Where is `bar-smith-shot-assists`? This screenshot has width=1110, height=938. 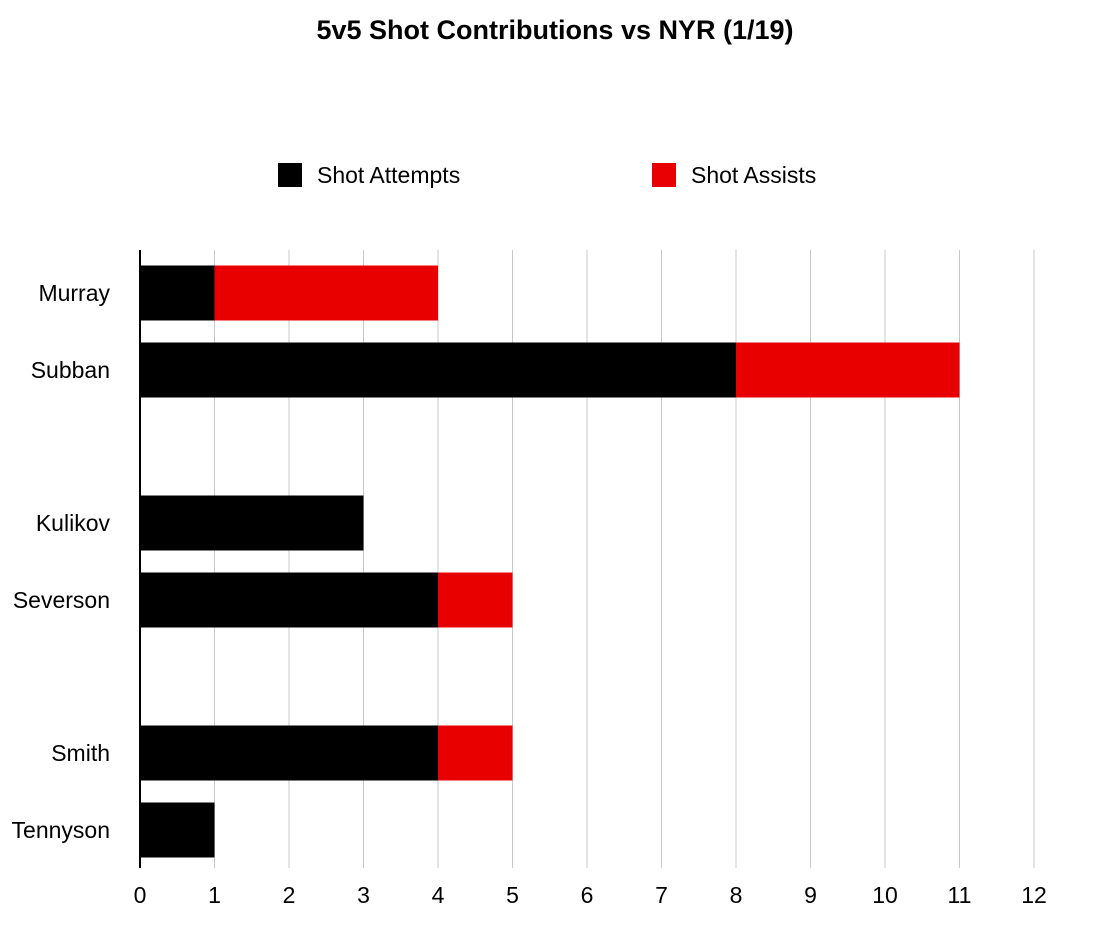 bar-smith-shot-assists is located at coordinates (475, 753).